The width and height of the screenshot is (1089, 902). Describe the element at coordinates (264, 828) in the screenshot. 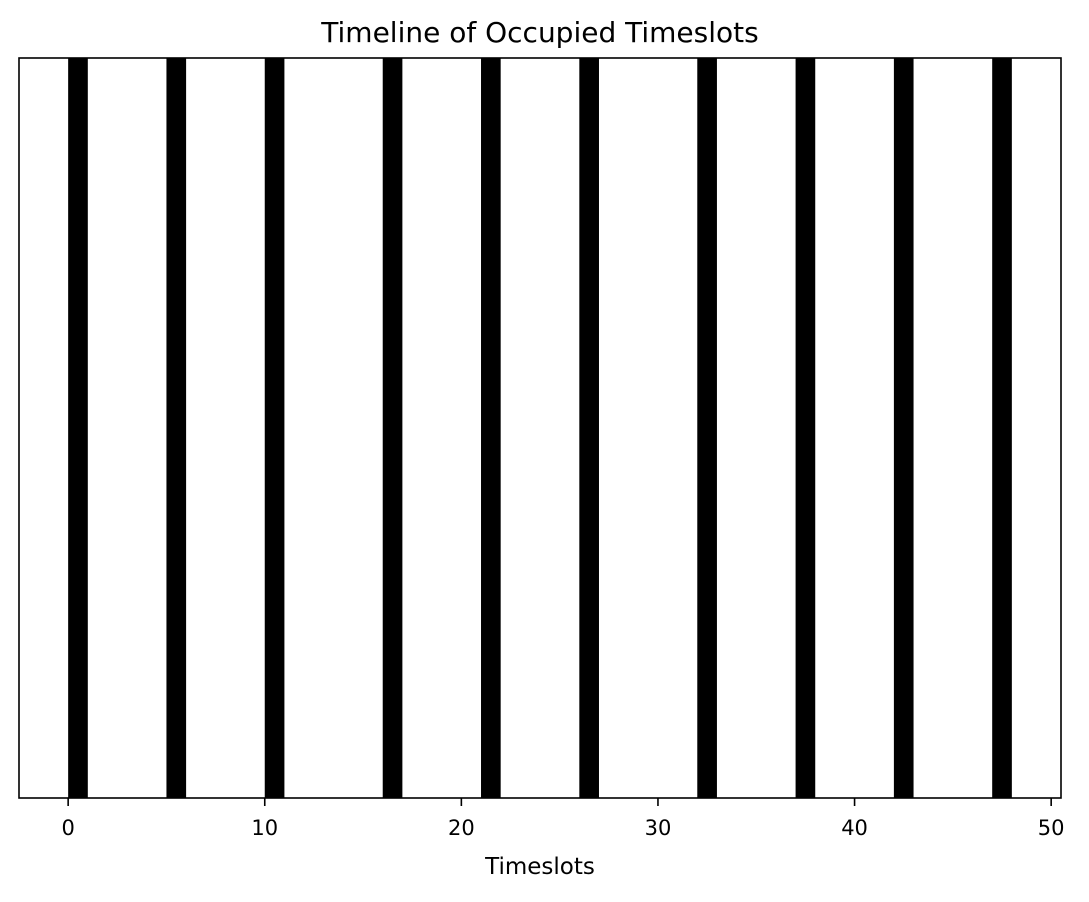

I see `x-tick-label-10: 10` at that location.